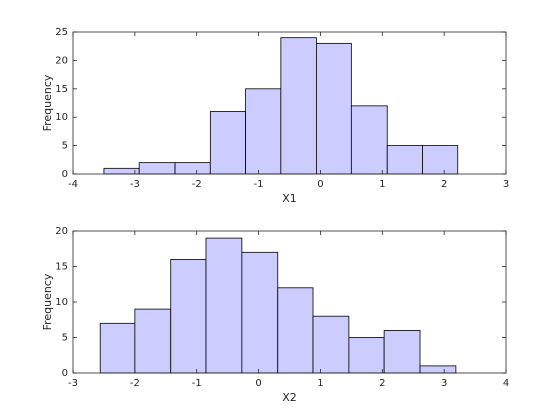 This screenshot has width=560, height=420. What do you see at coordinates (289, 397) in the screenshot?
I see `x-axis-label: X2` at bounding box center [289, 397].